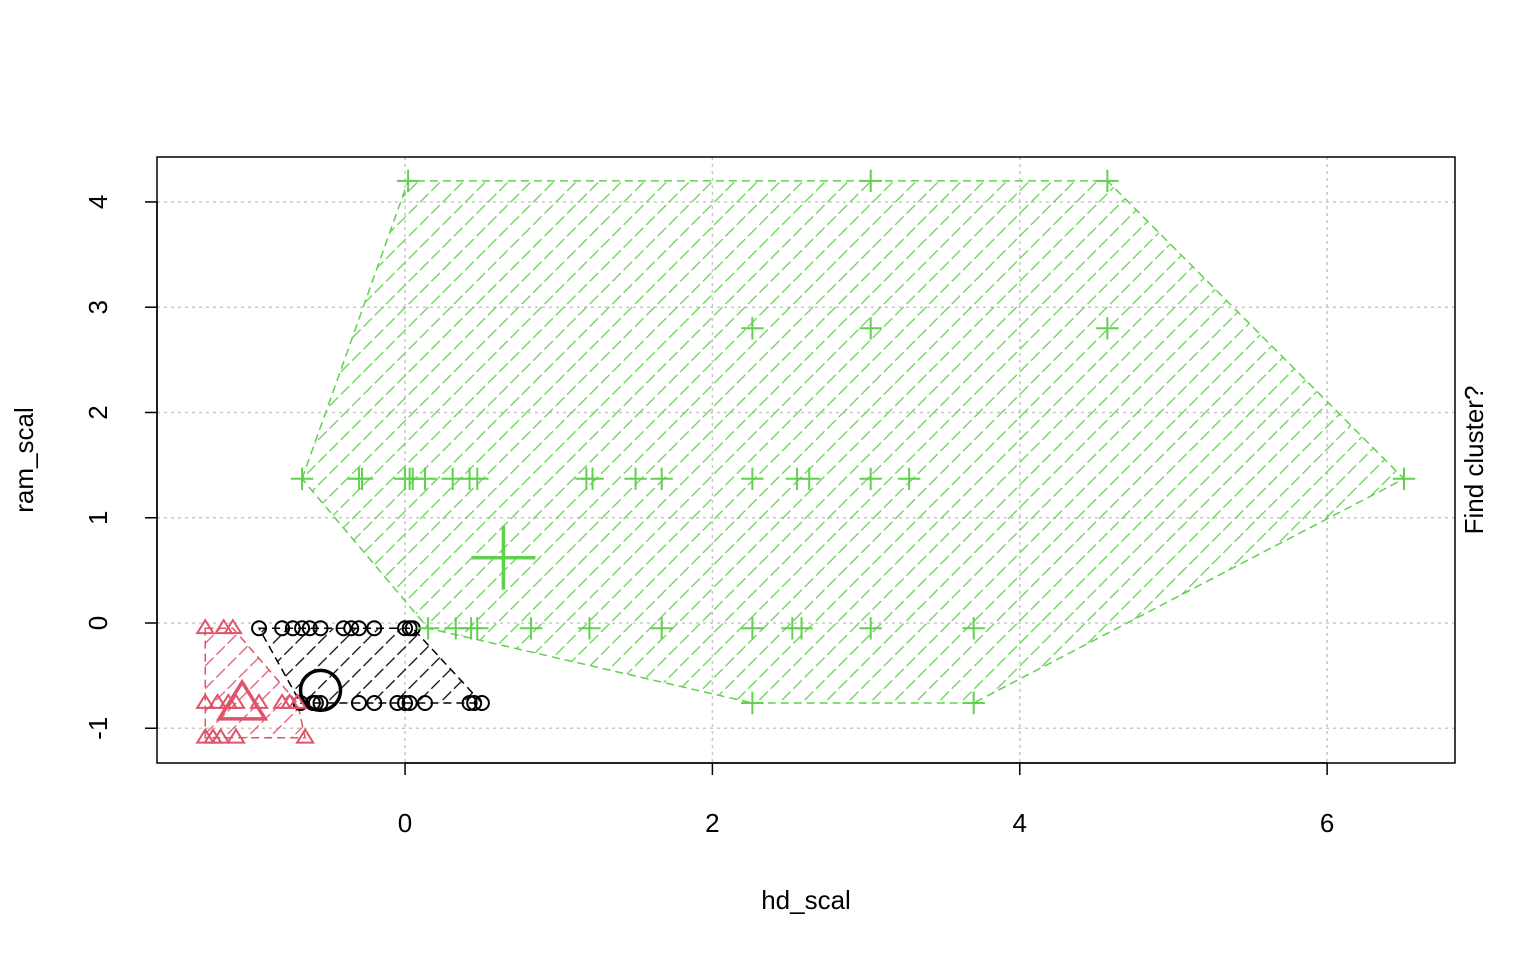 Image resolution: width=1536 pixels, height=960 pixels. Describe the element at coordinates (98, 518) in the screenshot. I see `y-tick-label: 1` at that location.